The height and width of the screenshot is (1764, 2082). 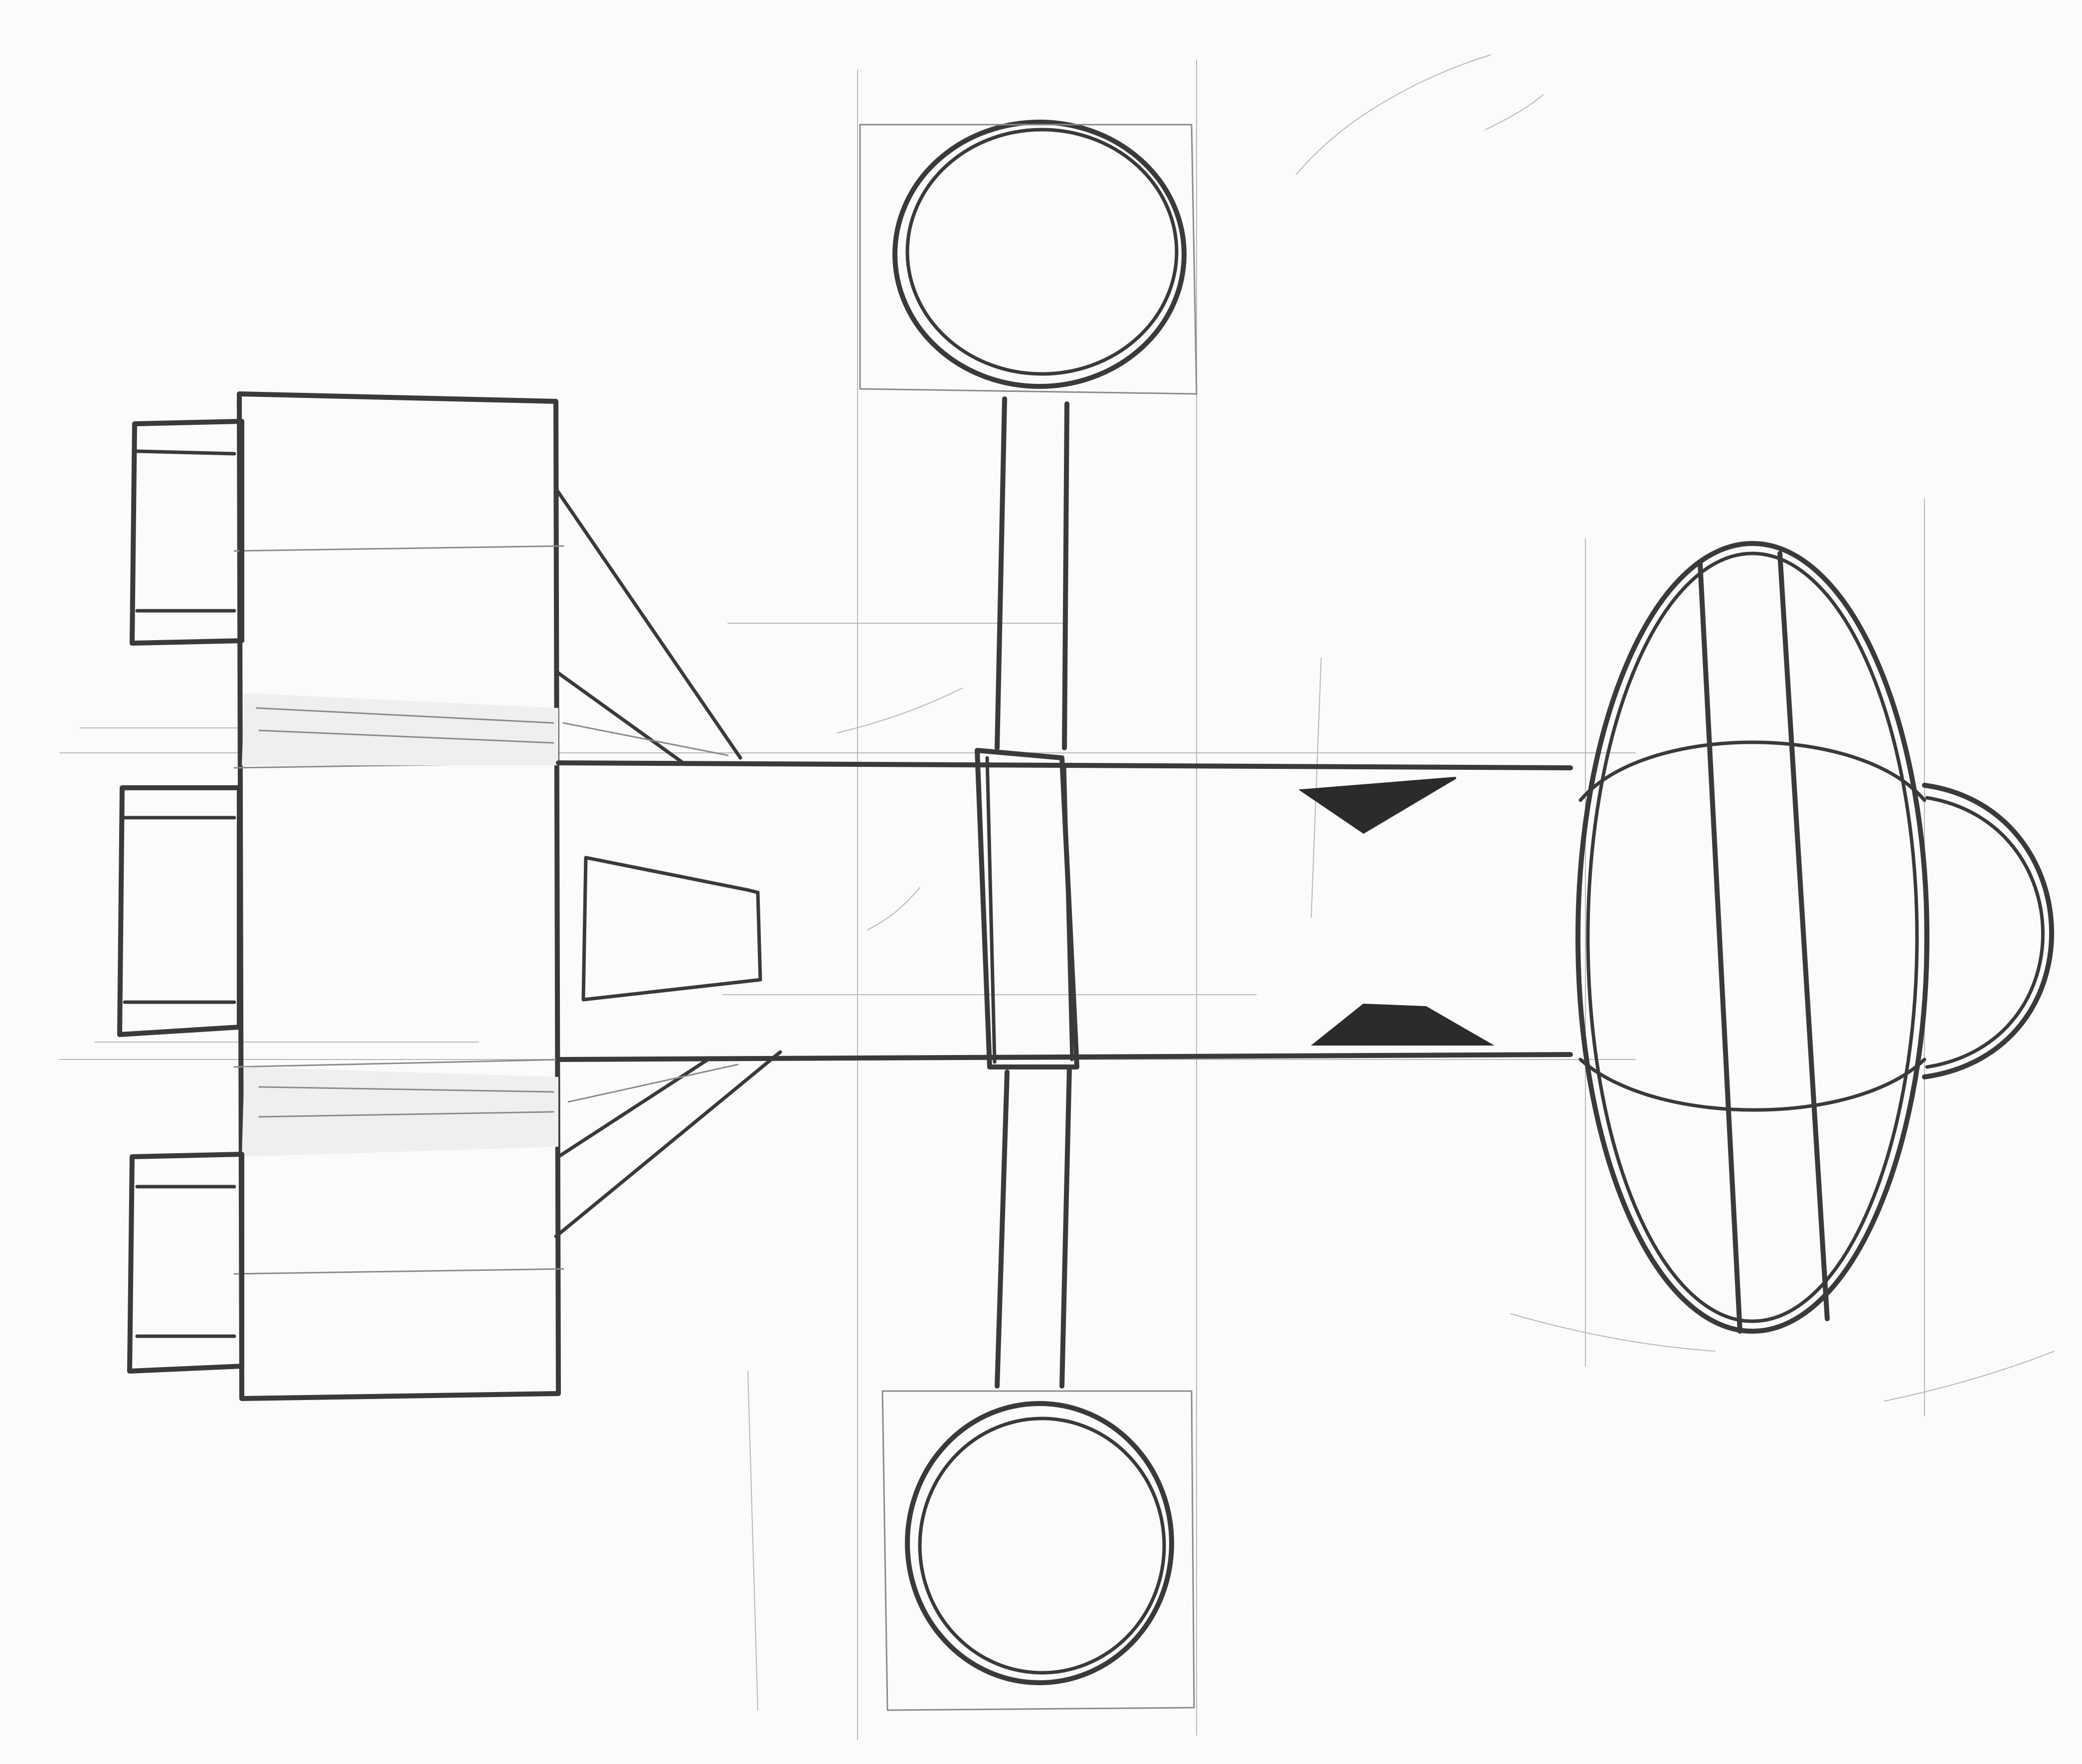 What do you see at coordinates (399, 896) in the screenshot?
I see `left-engine-block` at bounding box center [399, 896].